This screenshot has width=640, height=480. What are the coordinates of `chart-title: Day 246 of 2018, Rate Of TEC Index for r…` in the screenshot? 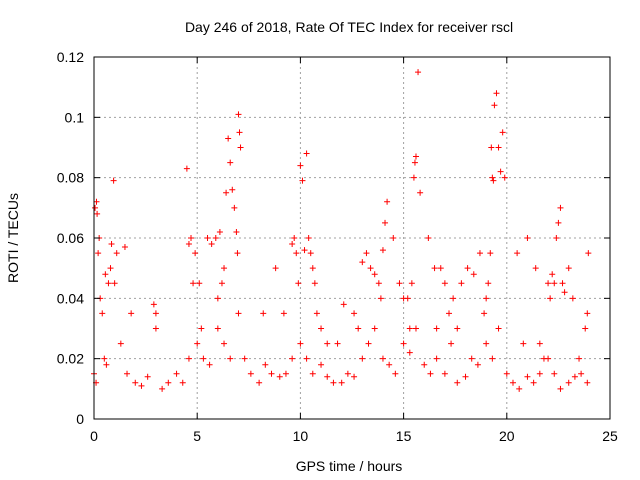 It's located at (349, 27).